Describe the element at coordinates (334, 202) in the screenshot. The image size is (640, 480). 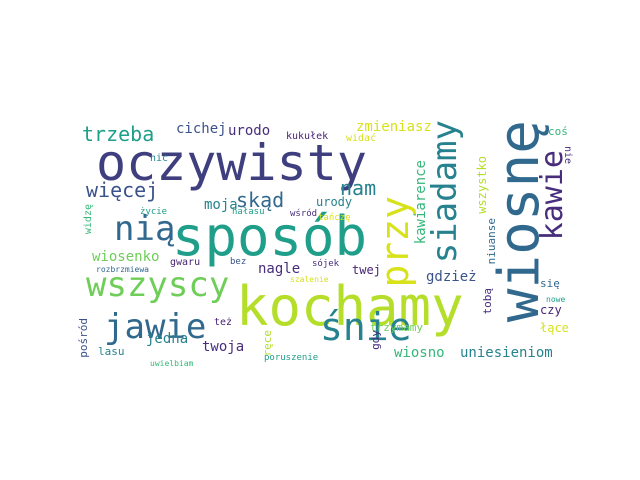
I see `word-urody: urody` at that location.